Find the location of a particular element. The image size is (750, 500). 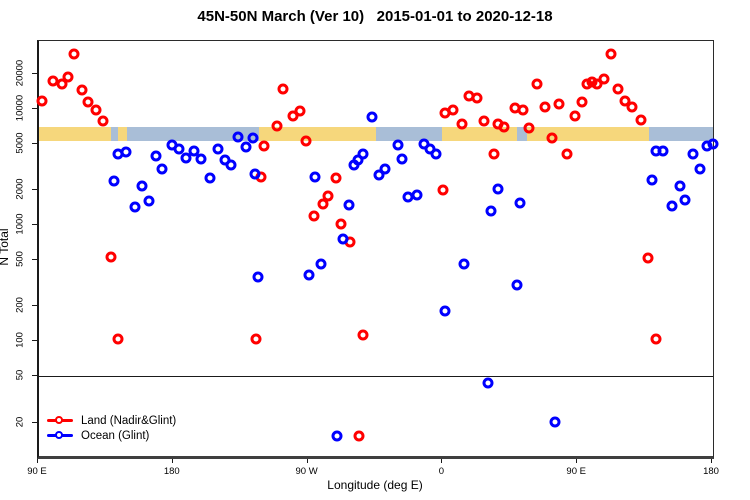

land-marker-icon is located at coordinates (60, 420).